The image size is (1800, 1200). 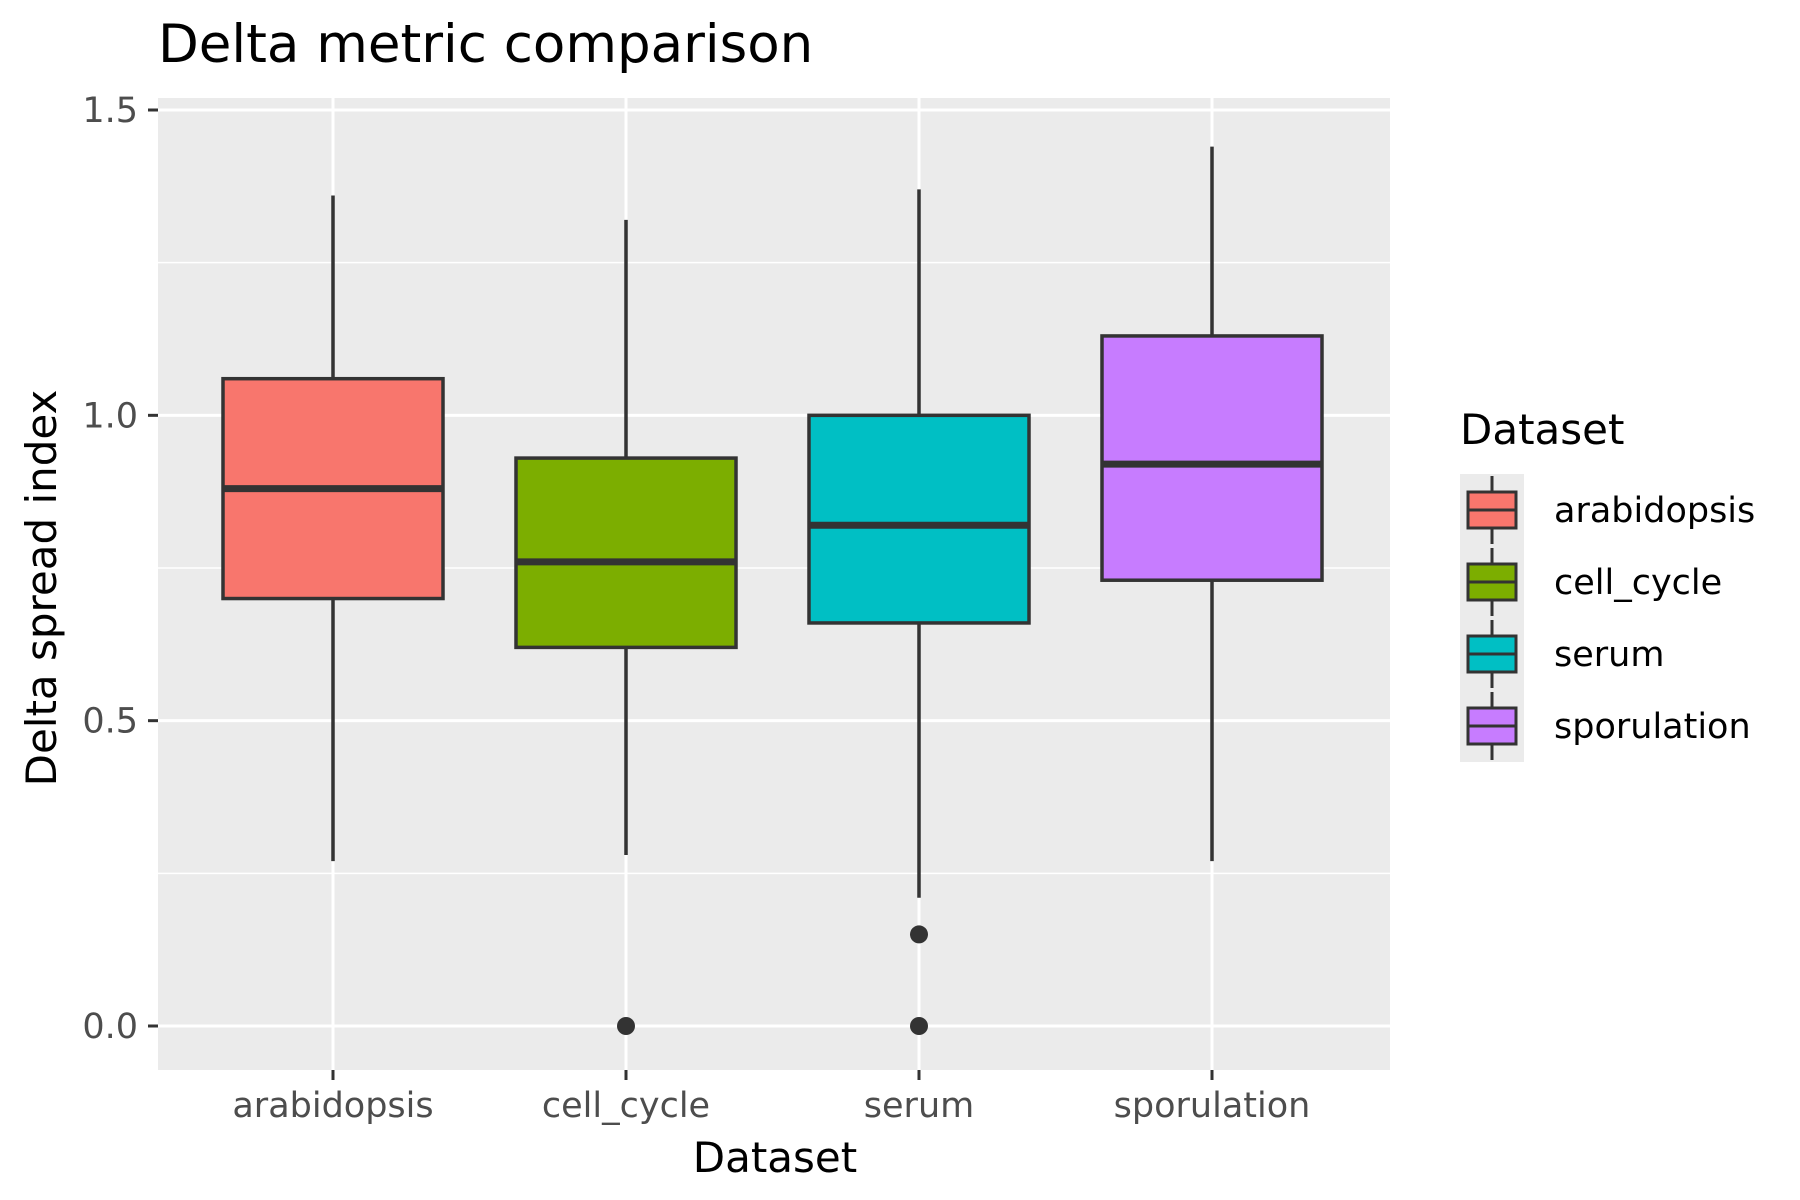 I want to click on y-tick-label: 1.5, so click(x=110, y=111).